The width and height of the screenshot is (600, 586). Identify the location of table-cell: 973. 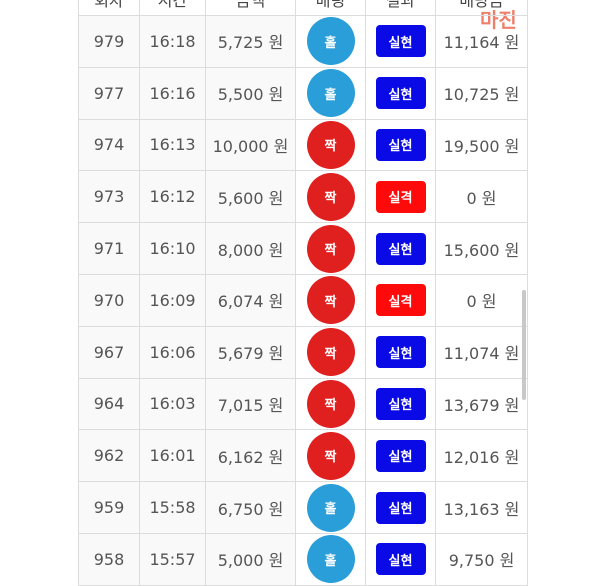
(109, 197).